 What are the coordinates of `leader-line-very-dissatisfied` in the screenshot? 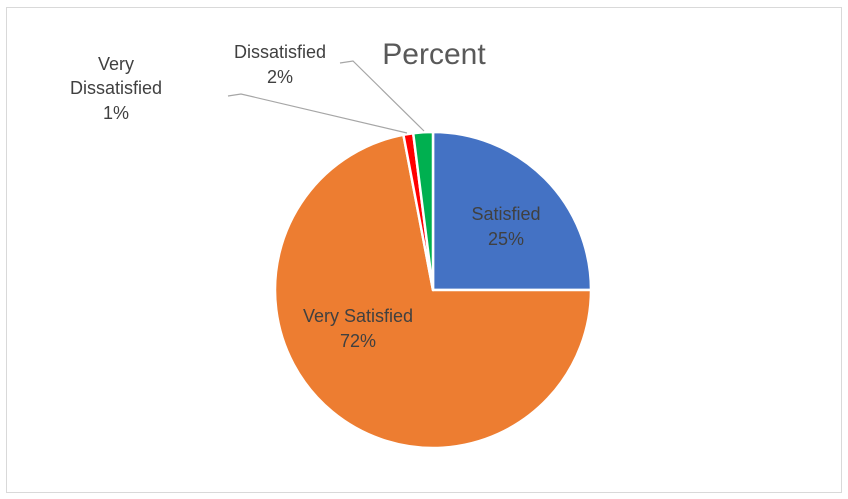 It's located at (317, 113).